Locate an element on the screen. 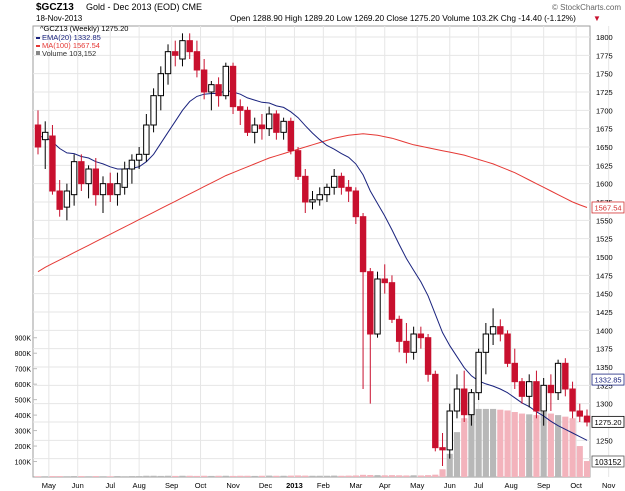  price-badges: 1567.54 1332.85 1275.20 is located at coordinates (608, 314).